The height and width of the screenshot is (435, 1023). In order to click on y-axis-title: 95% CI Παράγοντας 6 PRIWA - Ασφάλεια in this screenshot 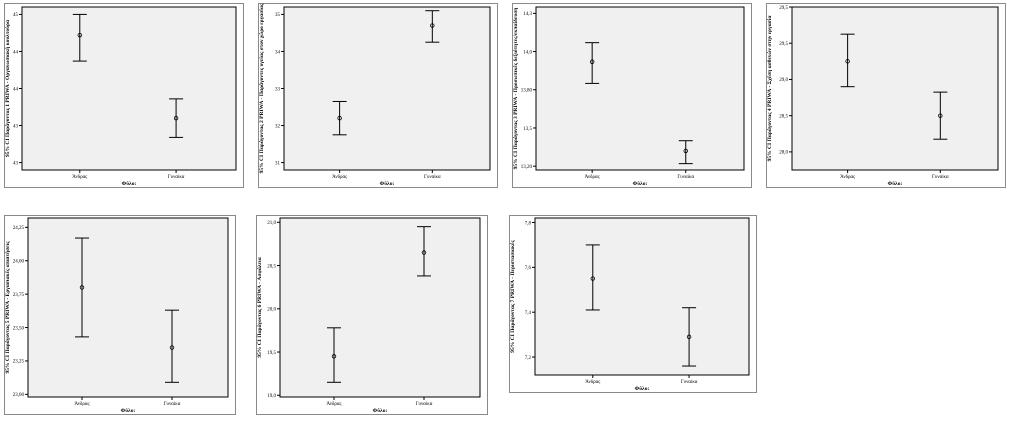, I will do `click(259, 306)`.